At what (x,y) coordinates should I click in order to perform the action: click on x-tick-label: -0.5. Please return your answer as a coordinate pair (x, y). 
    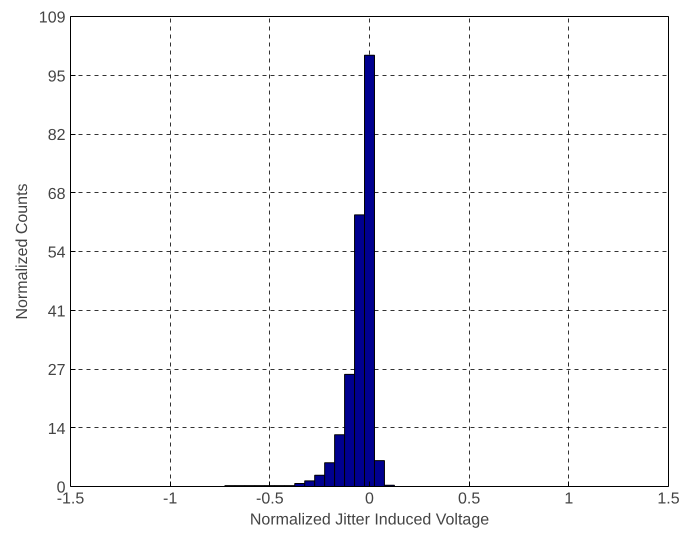
    Looking at the image, I should click on (270, 499).